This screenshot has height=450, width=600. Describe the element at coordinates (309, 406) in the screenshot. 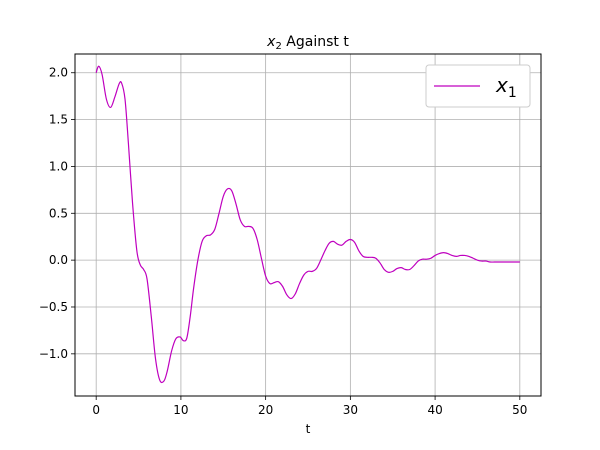

I see `x-axis: 0 10 20 30 40 50` at that location.